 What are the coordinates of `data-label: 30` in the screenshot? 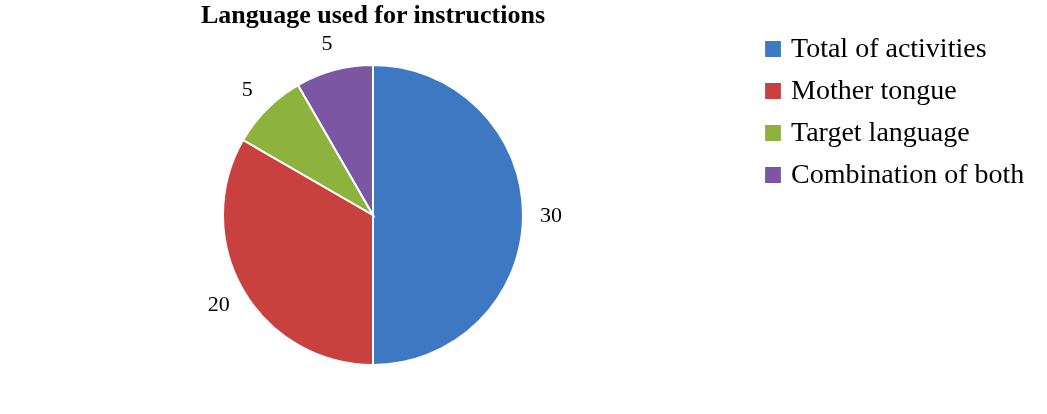 It's located at (551, 214).